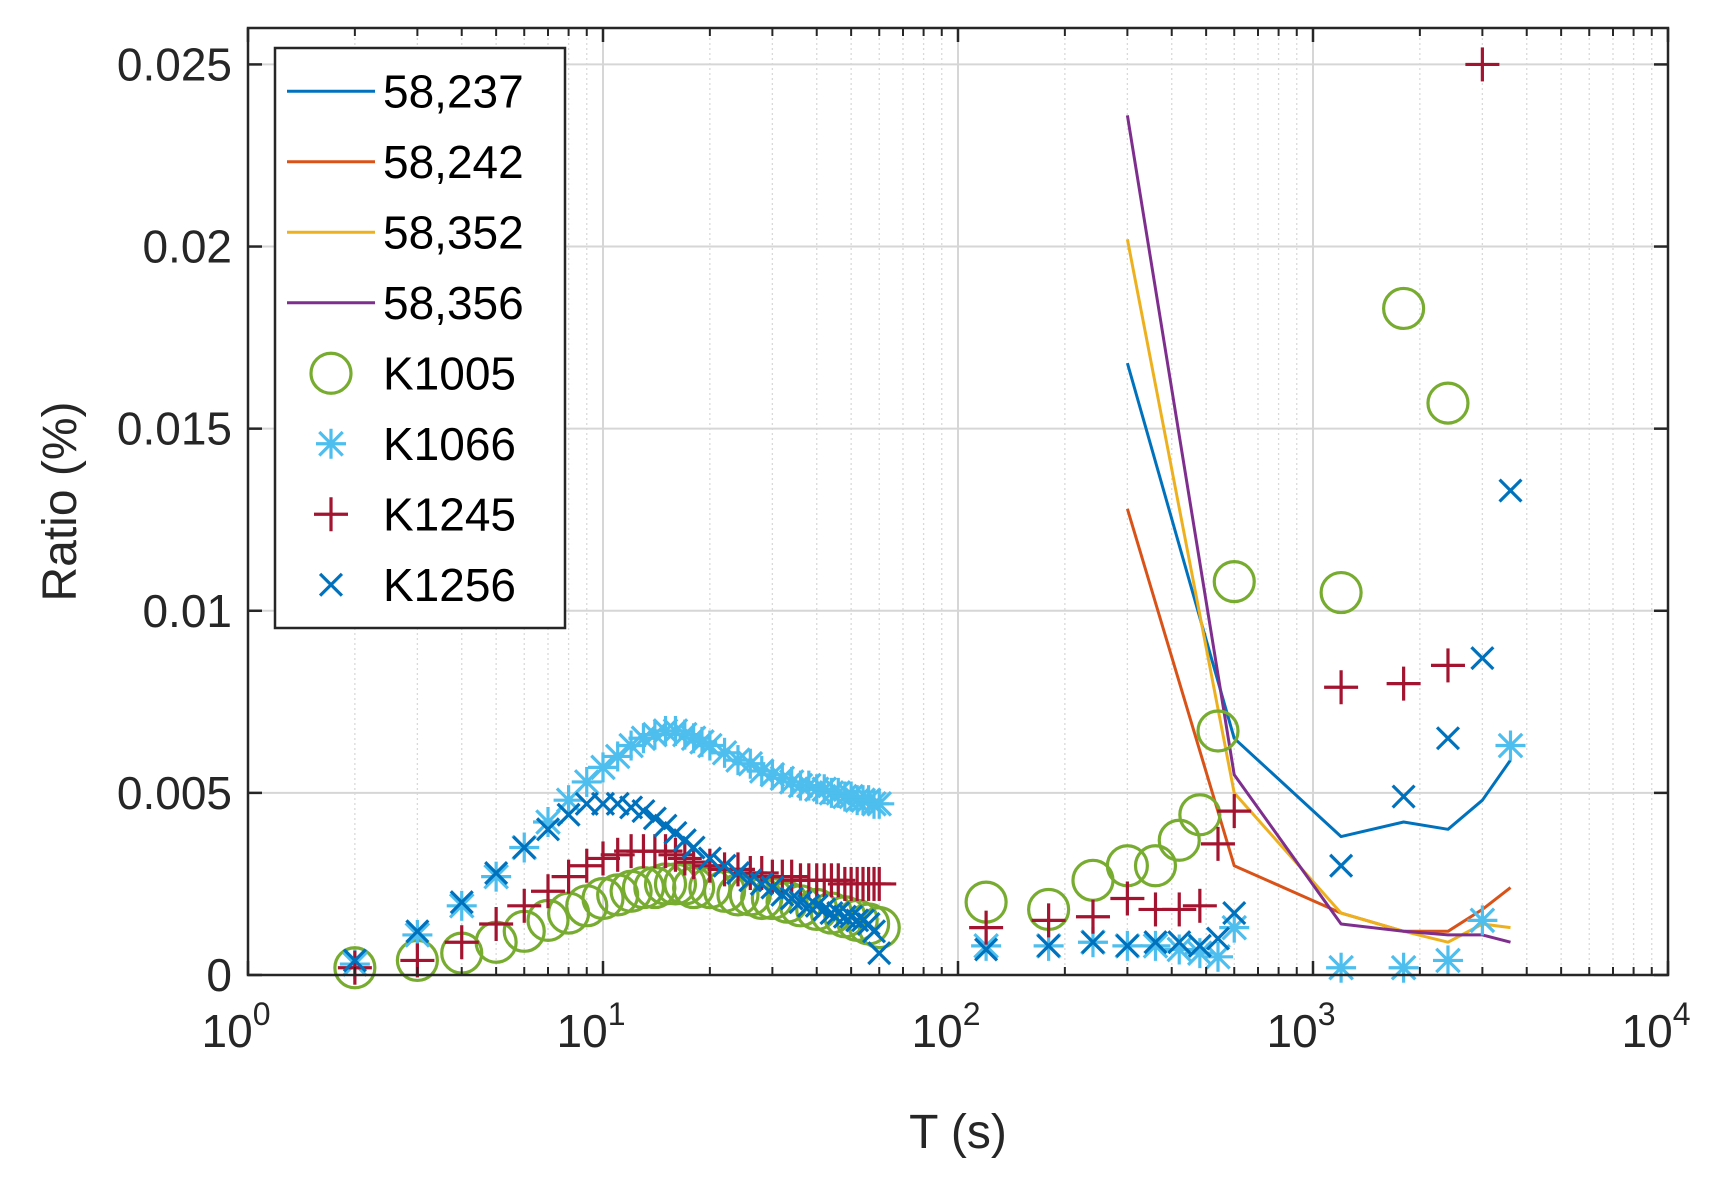 This screenshot has height=1182, width=1721. I want to click on legend-label: K1245, so click(449, 514).